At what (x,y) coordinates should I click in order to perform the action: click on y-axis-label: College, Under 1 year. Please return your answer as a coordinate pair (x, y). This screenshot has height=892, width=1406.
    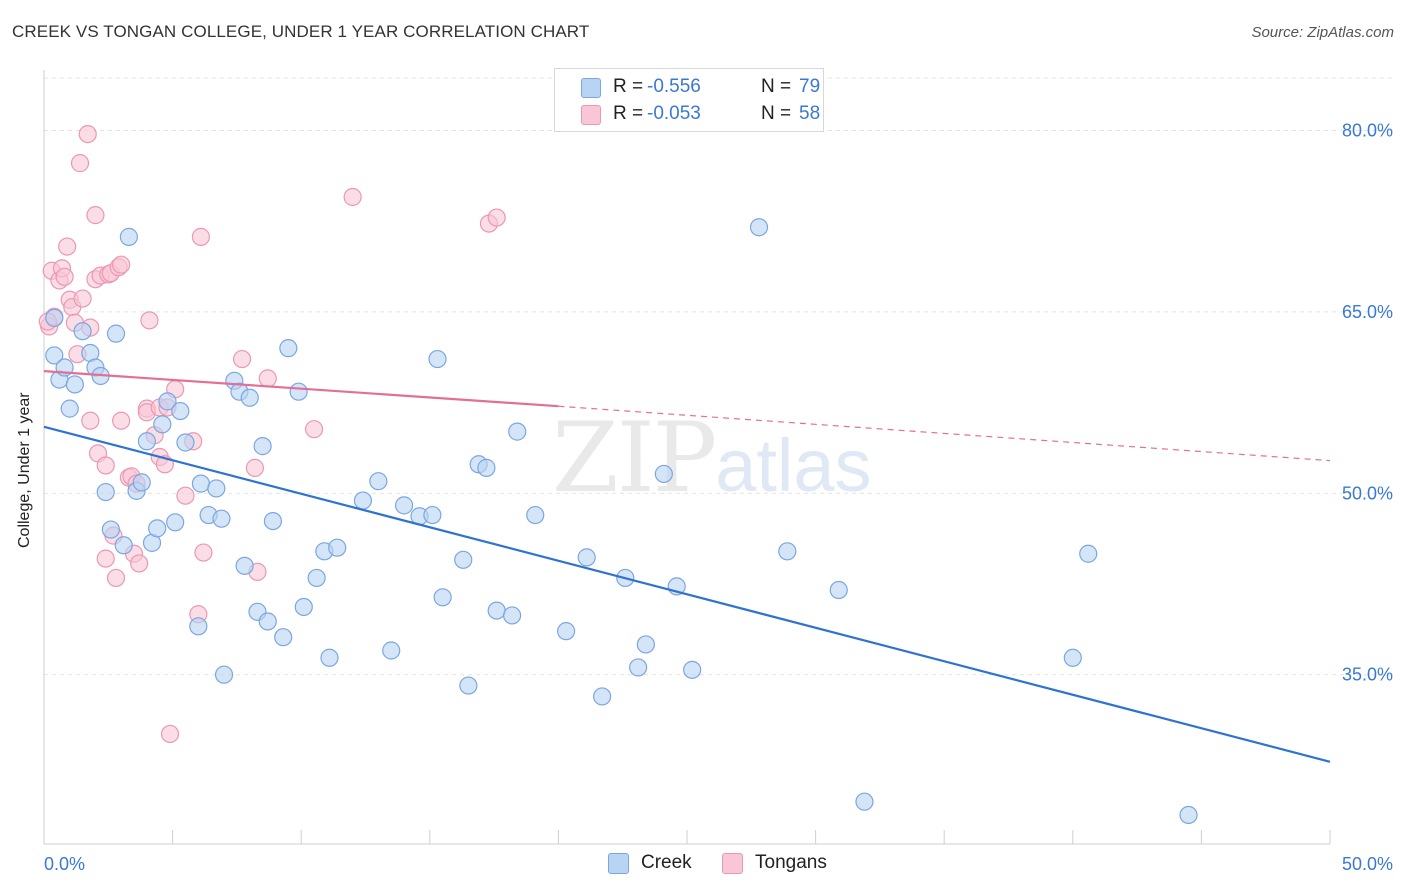
    Looking at the image, I should click on (24, 470).